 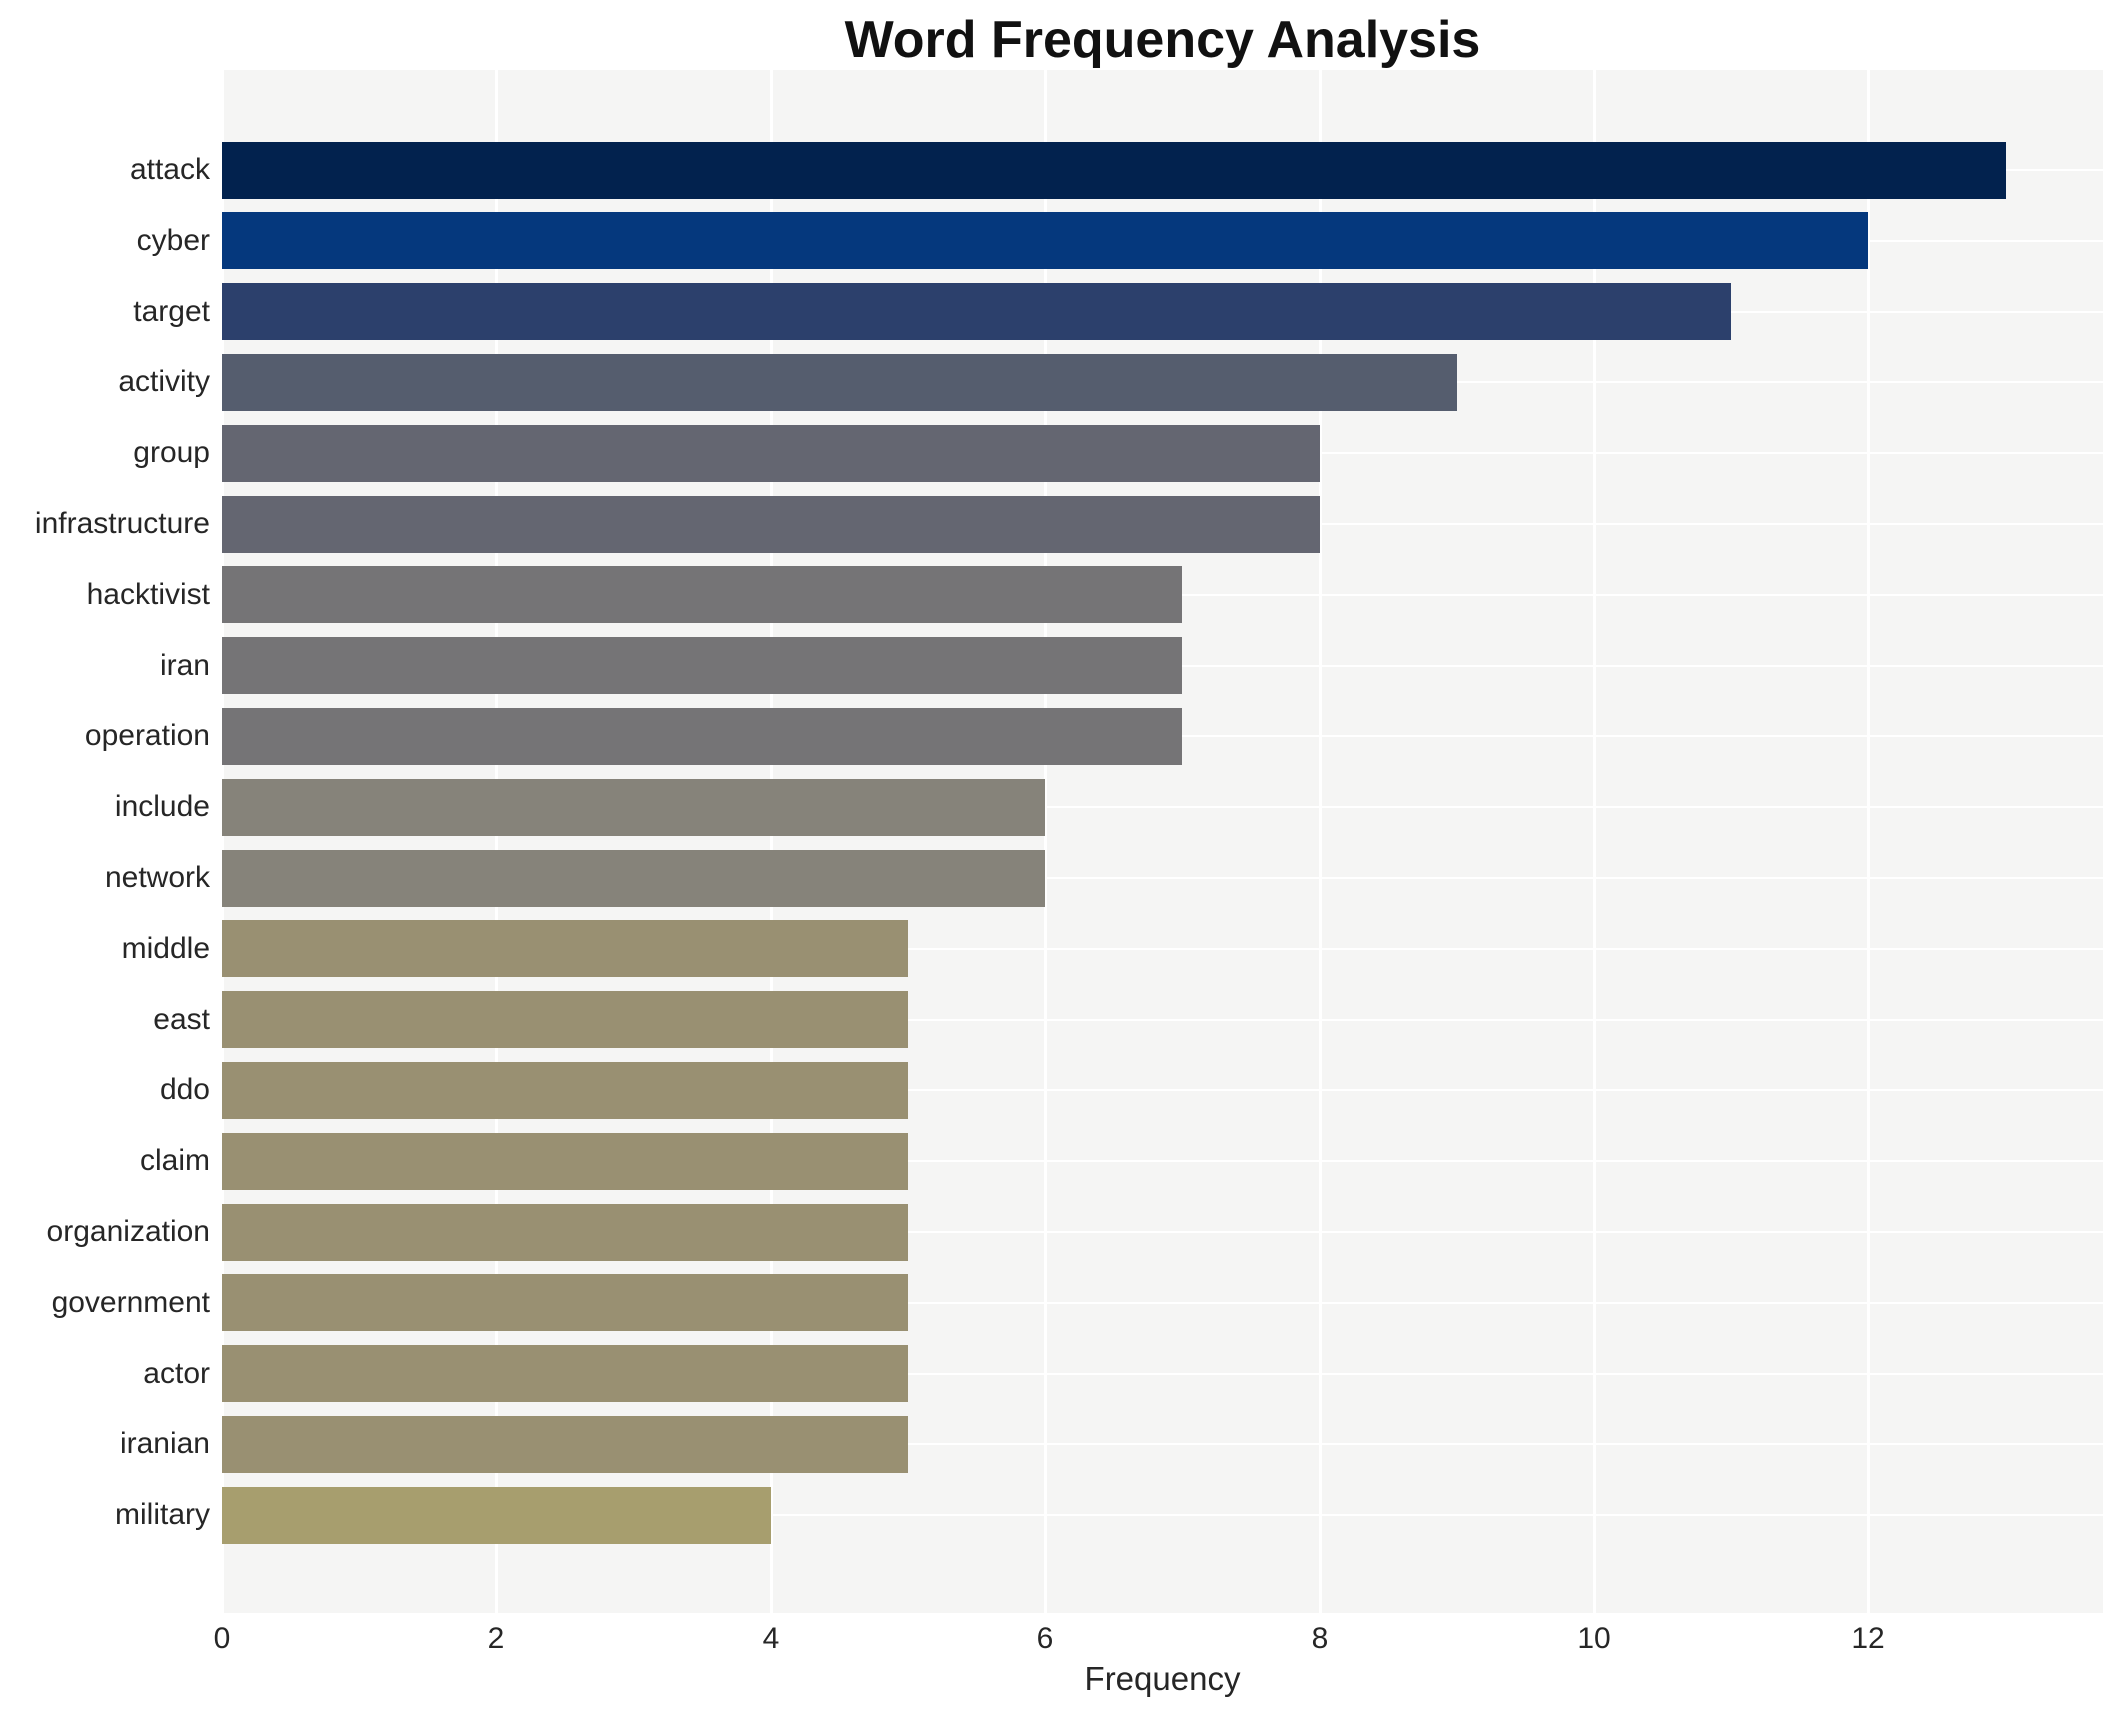 I want to click on bar-cyber, so click(x=1045, y=240).